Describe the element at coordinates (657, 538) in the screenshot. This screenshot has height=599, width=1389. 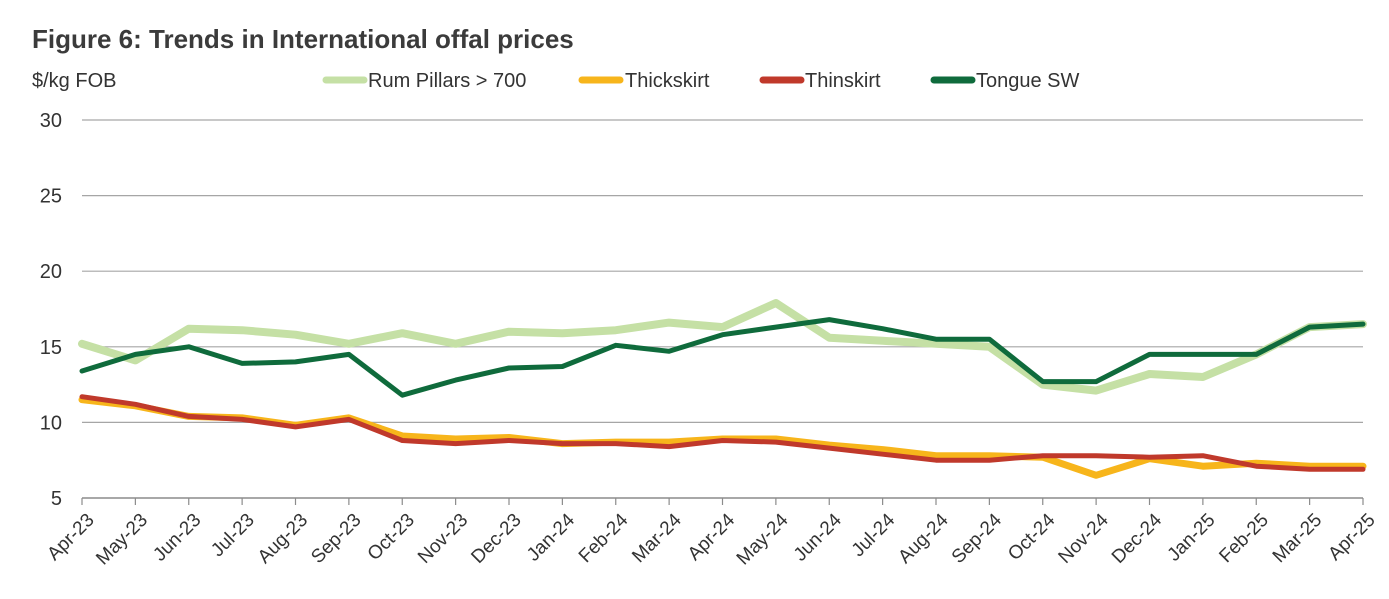
I see `x-tick-label: Mar-24` at that location.